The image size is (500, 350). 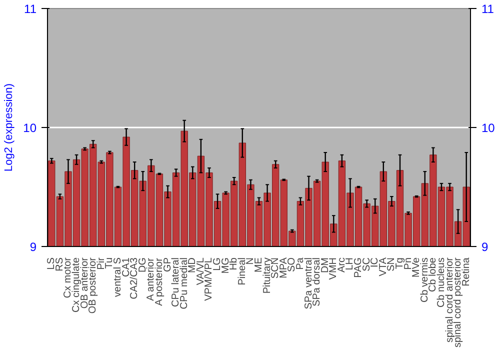 I want to click on y-axis-title: Log2 (expression), so click(x=9, y=127).